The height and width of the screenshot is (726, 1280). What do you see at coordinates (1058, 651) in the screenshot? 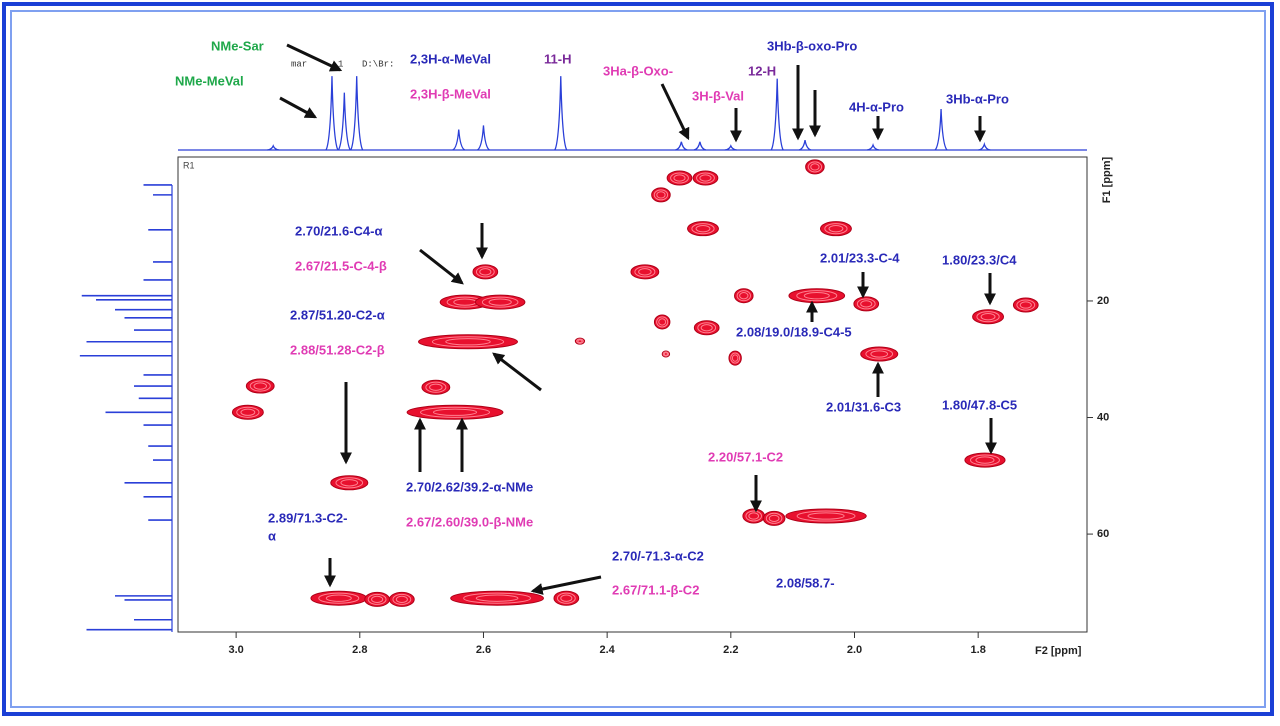
I see `x-axis-label: F2 [ppm]` at bounding box center [1058, 651].